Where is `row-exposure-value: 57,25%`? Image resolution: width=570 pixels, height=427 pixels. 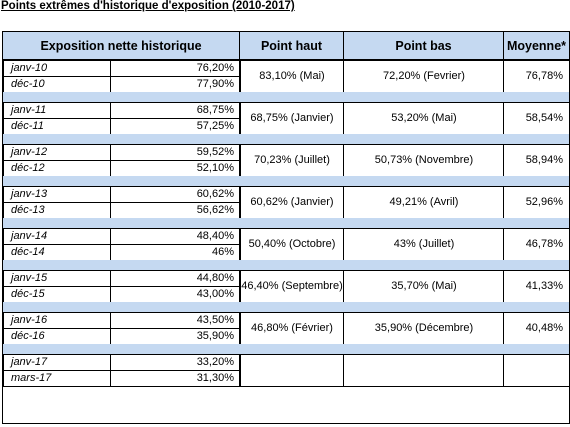
row-exposure-value: 57,25% is located at coordinates (215, 126).